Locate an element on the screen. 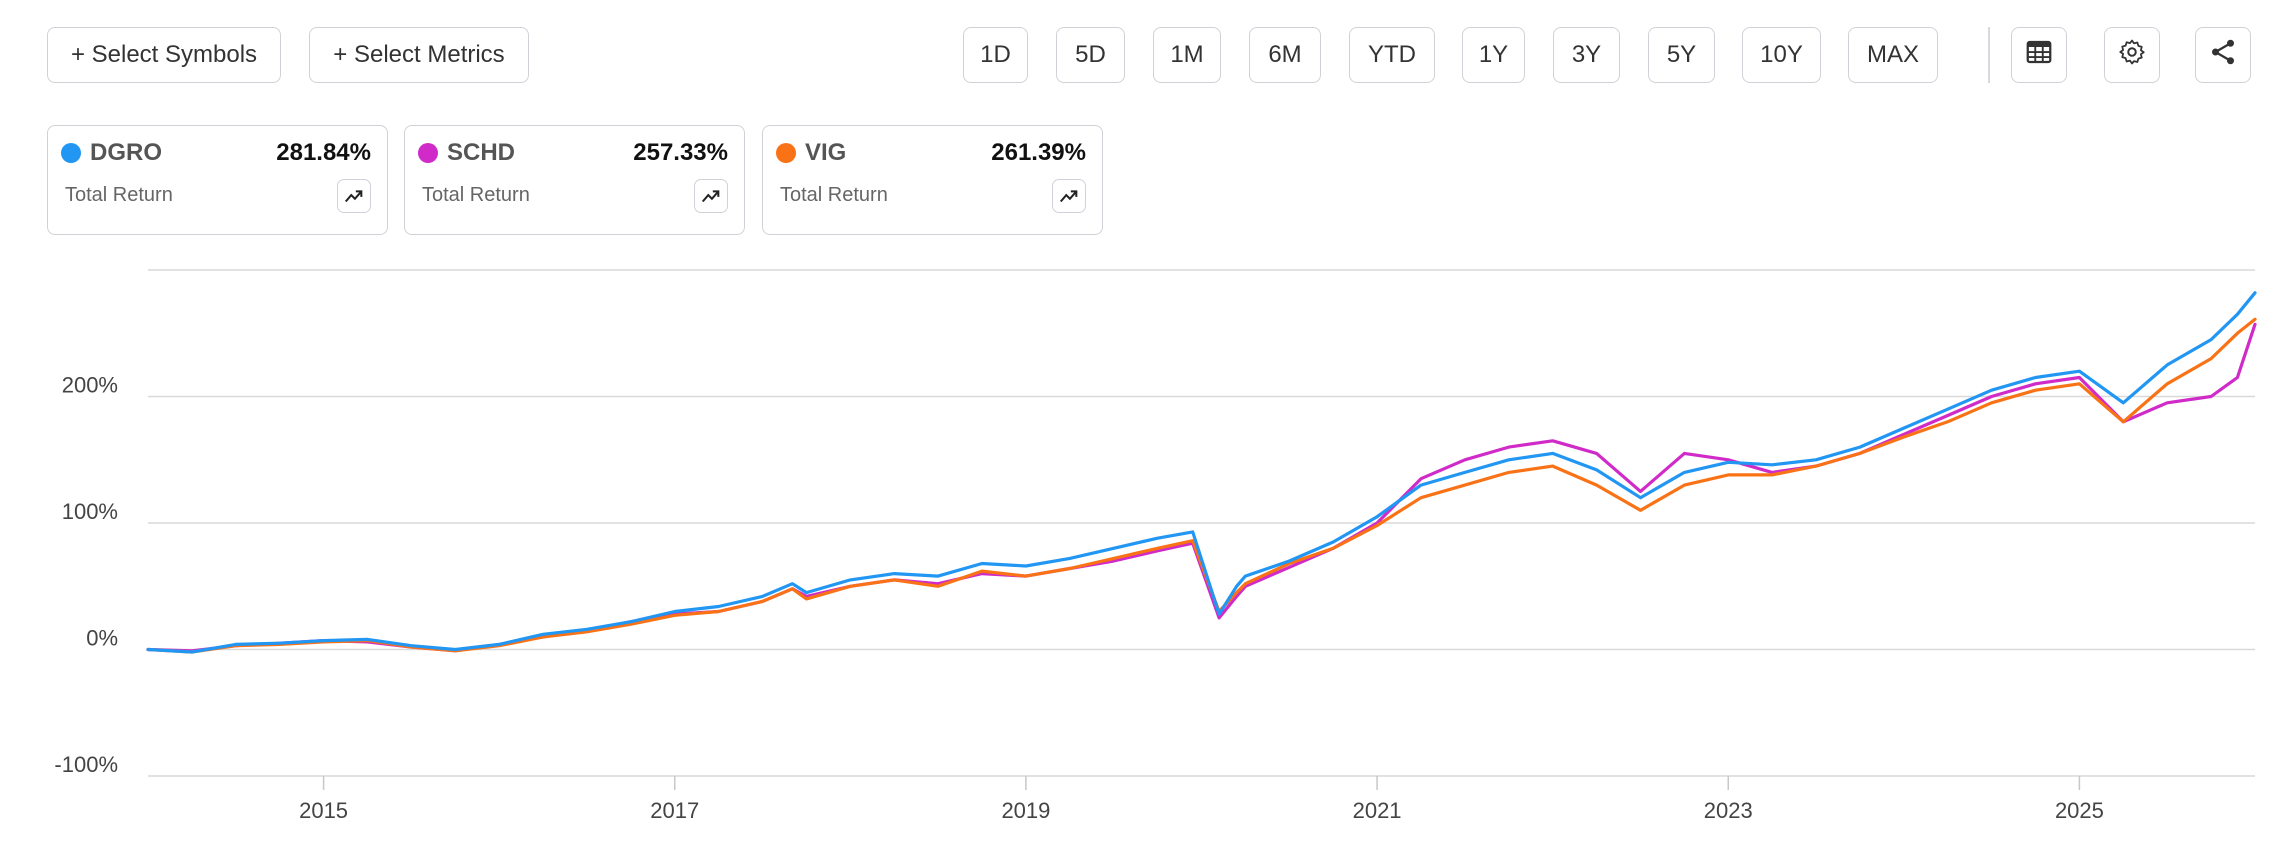 This screenshot has width=2295, height=865. x-tick-label: 2017 is located at coordinates (674, 810).